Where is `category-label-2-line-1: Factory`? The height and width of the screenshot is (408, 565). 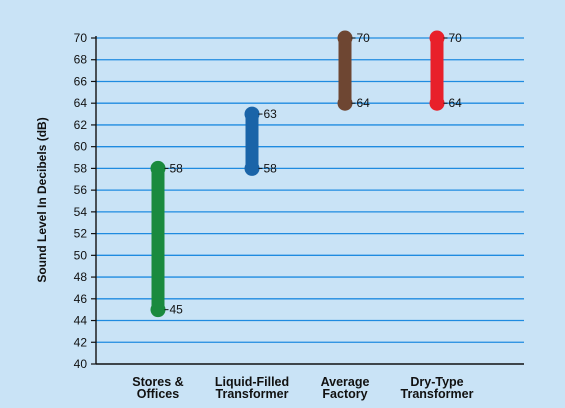 category-label-2-line-1: Factory is located at coordinates (344, 394).